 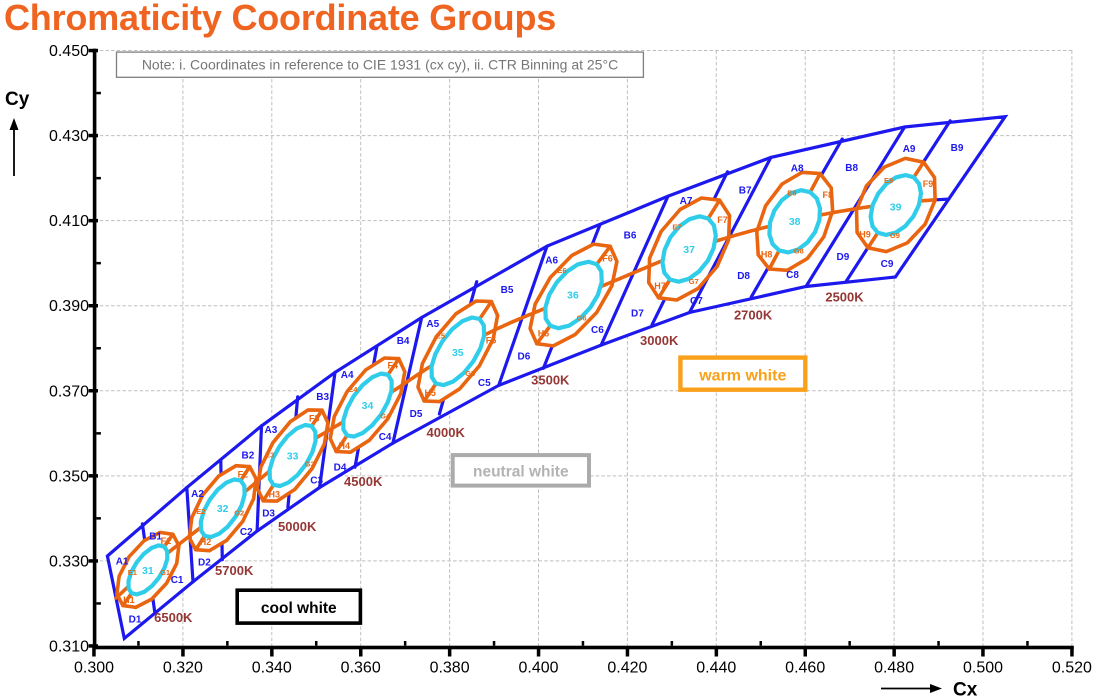 I want to click on svg-text: 0.390, so click(x=69, y=306).